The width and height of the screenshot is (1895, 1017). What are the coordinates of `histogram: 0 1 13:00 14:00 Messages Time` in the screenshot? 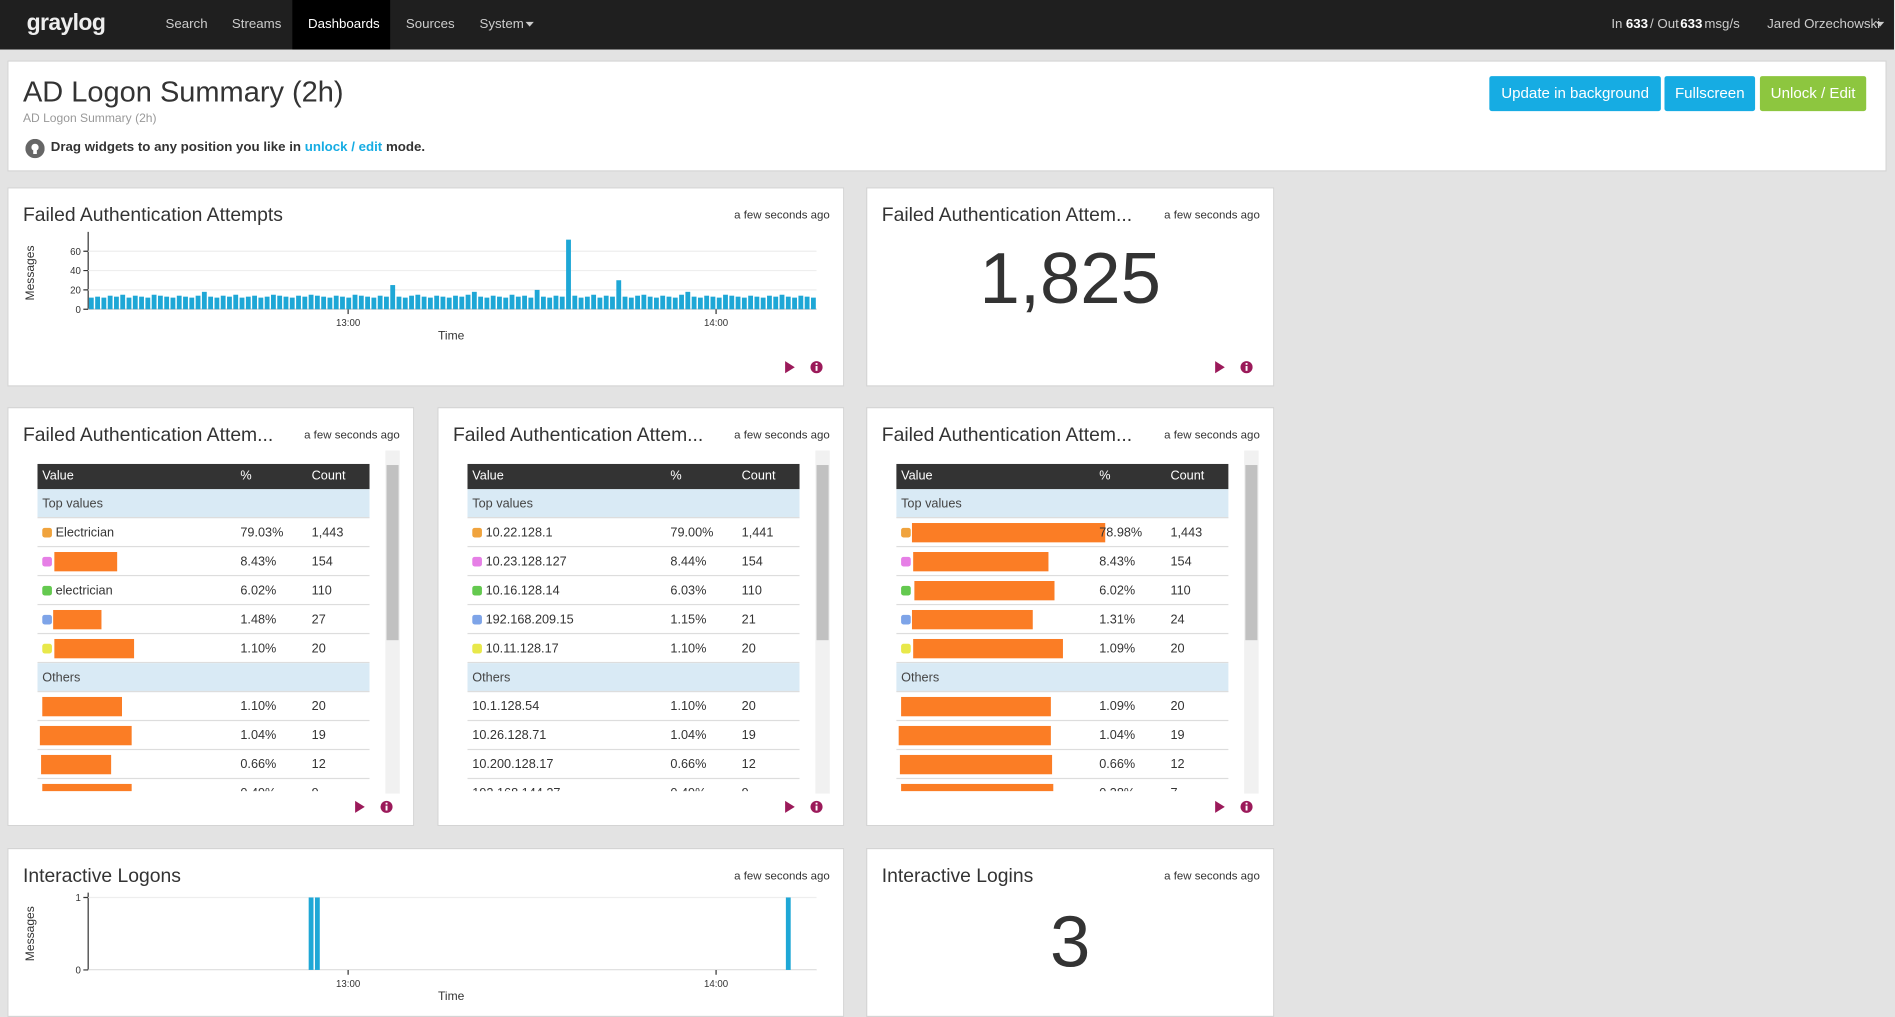 It's located at (420, 947).